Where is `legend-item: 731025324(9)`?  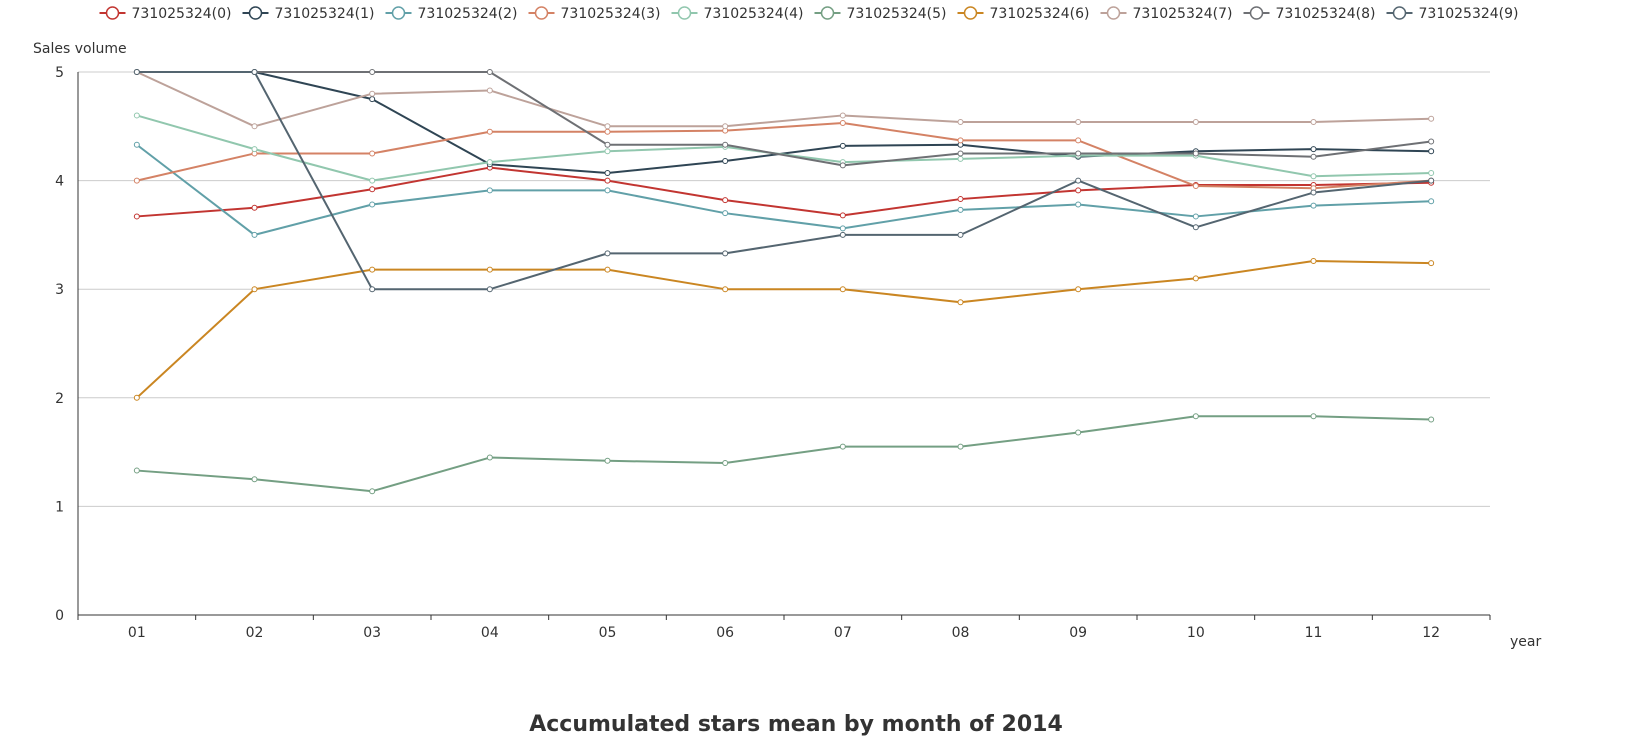
legend-item: 731025324(9) is located at coordinates (1452, 14).